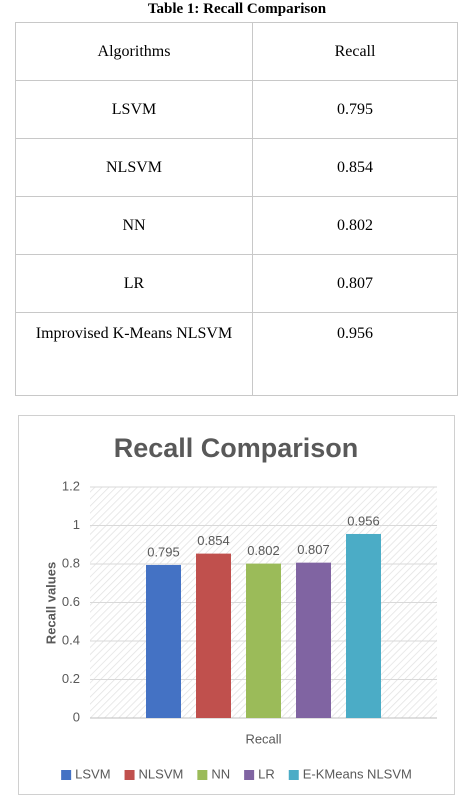  What do you see at coordinates (71, 601) in the screenshot?
I see `y-tick-label: 0.6` at bounding box center [71, 601].